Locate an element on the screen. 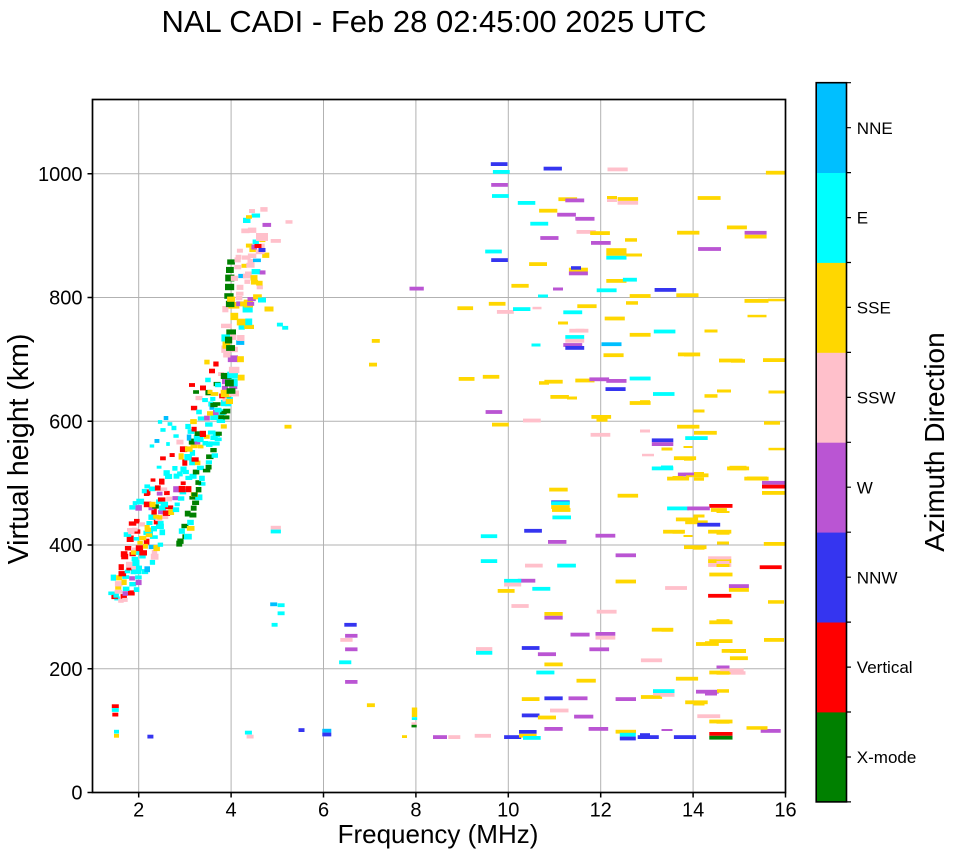  svg-text: Azimuth Direction is located at coordinates (934, 441).